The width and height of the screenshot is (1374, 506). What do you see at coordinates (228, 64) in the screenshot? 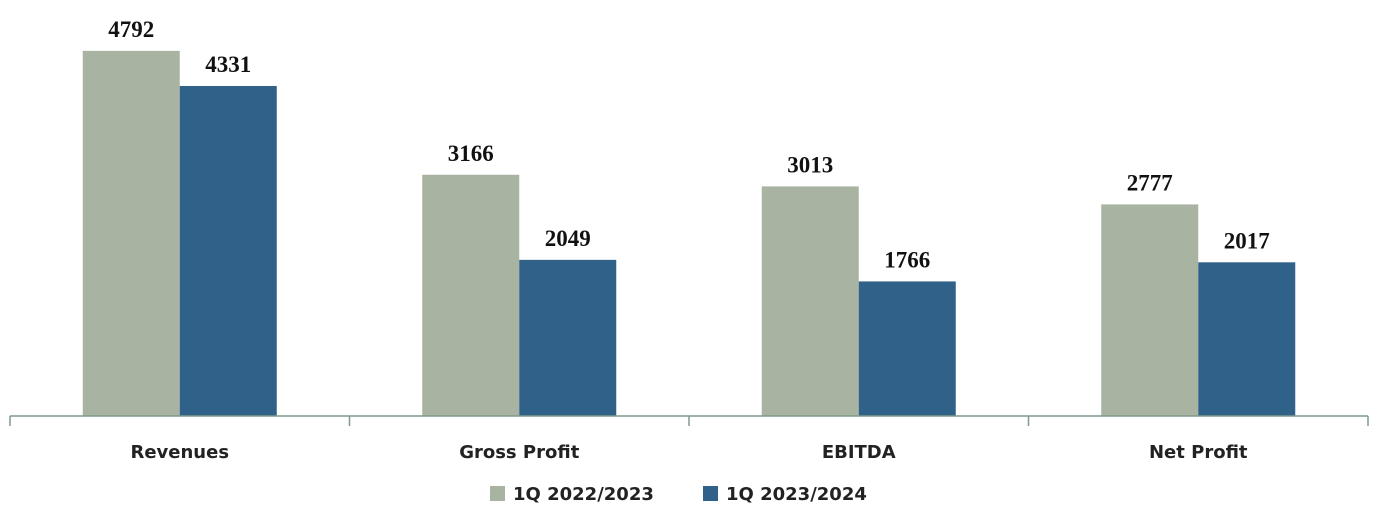
I see `value-label: 4331` at bounding box center [228, 64].